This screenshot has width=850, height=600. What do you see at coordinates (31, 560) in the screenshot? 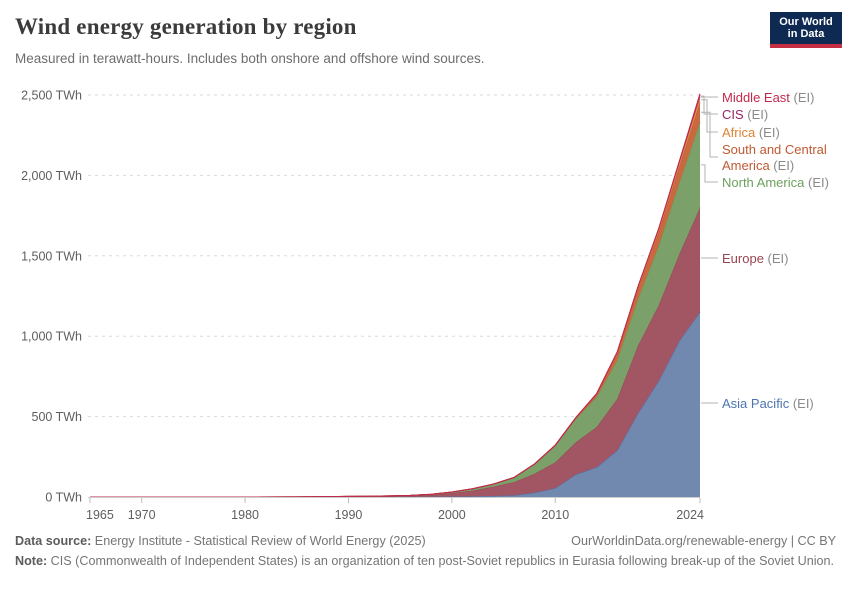
I see `footer-note-label: Note:` at bounding box center [31, 560].